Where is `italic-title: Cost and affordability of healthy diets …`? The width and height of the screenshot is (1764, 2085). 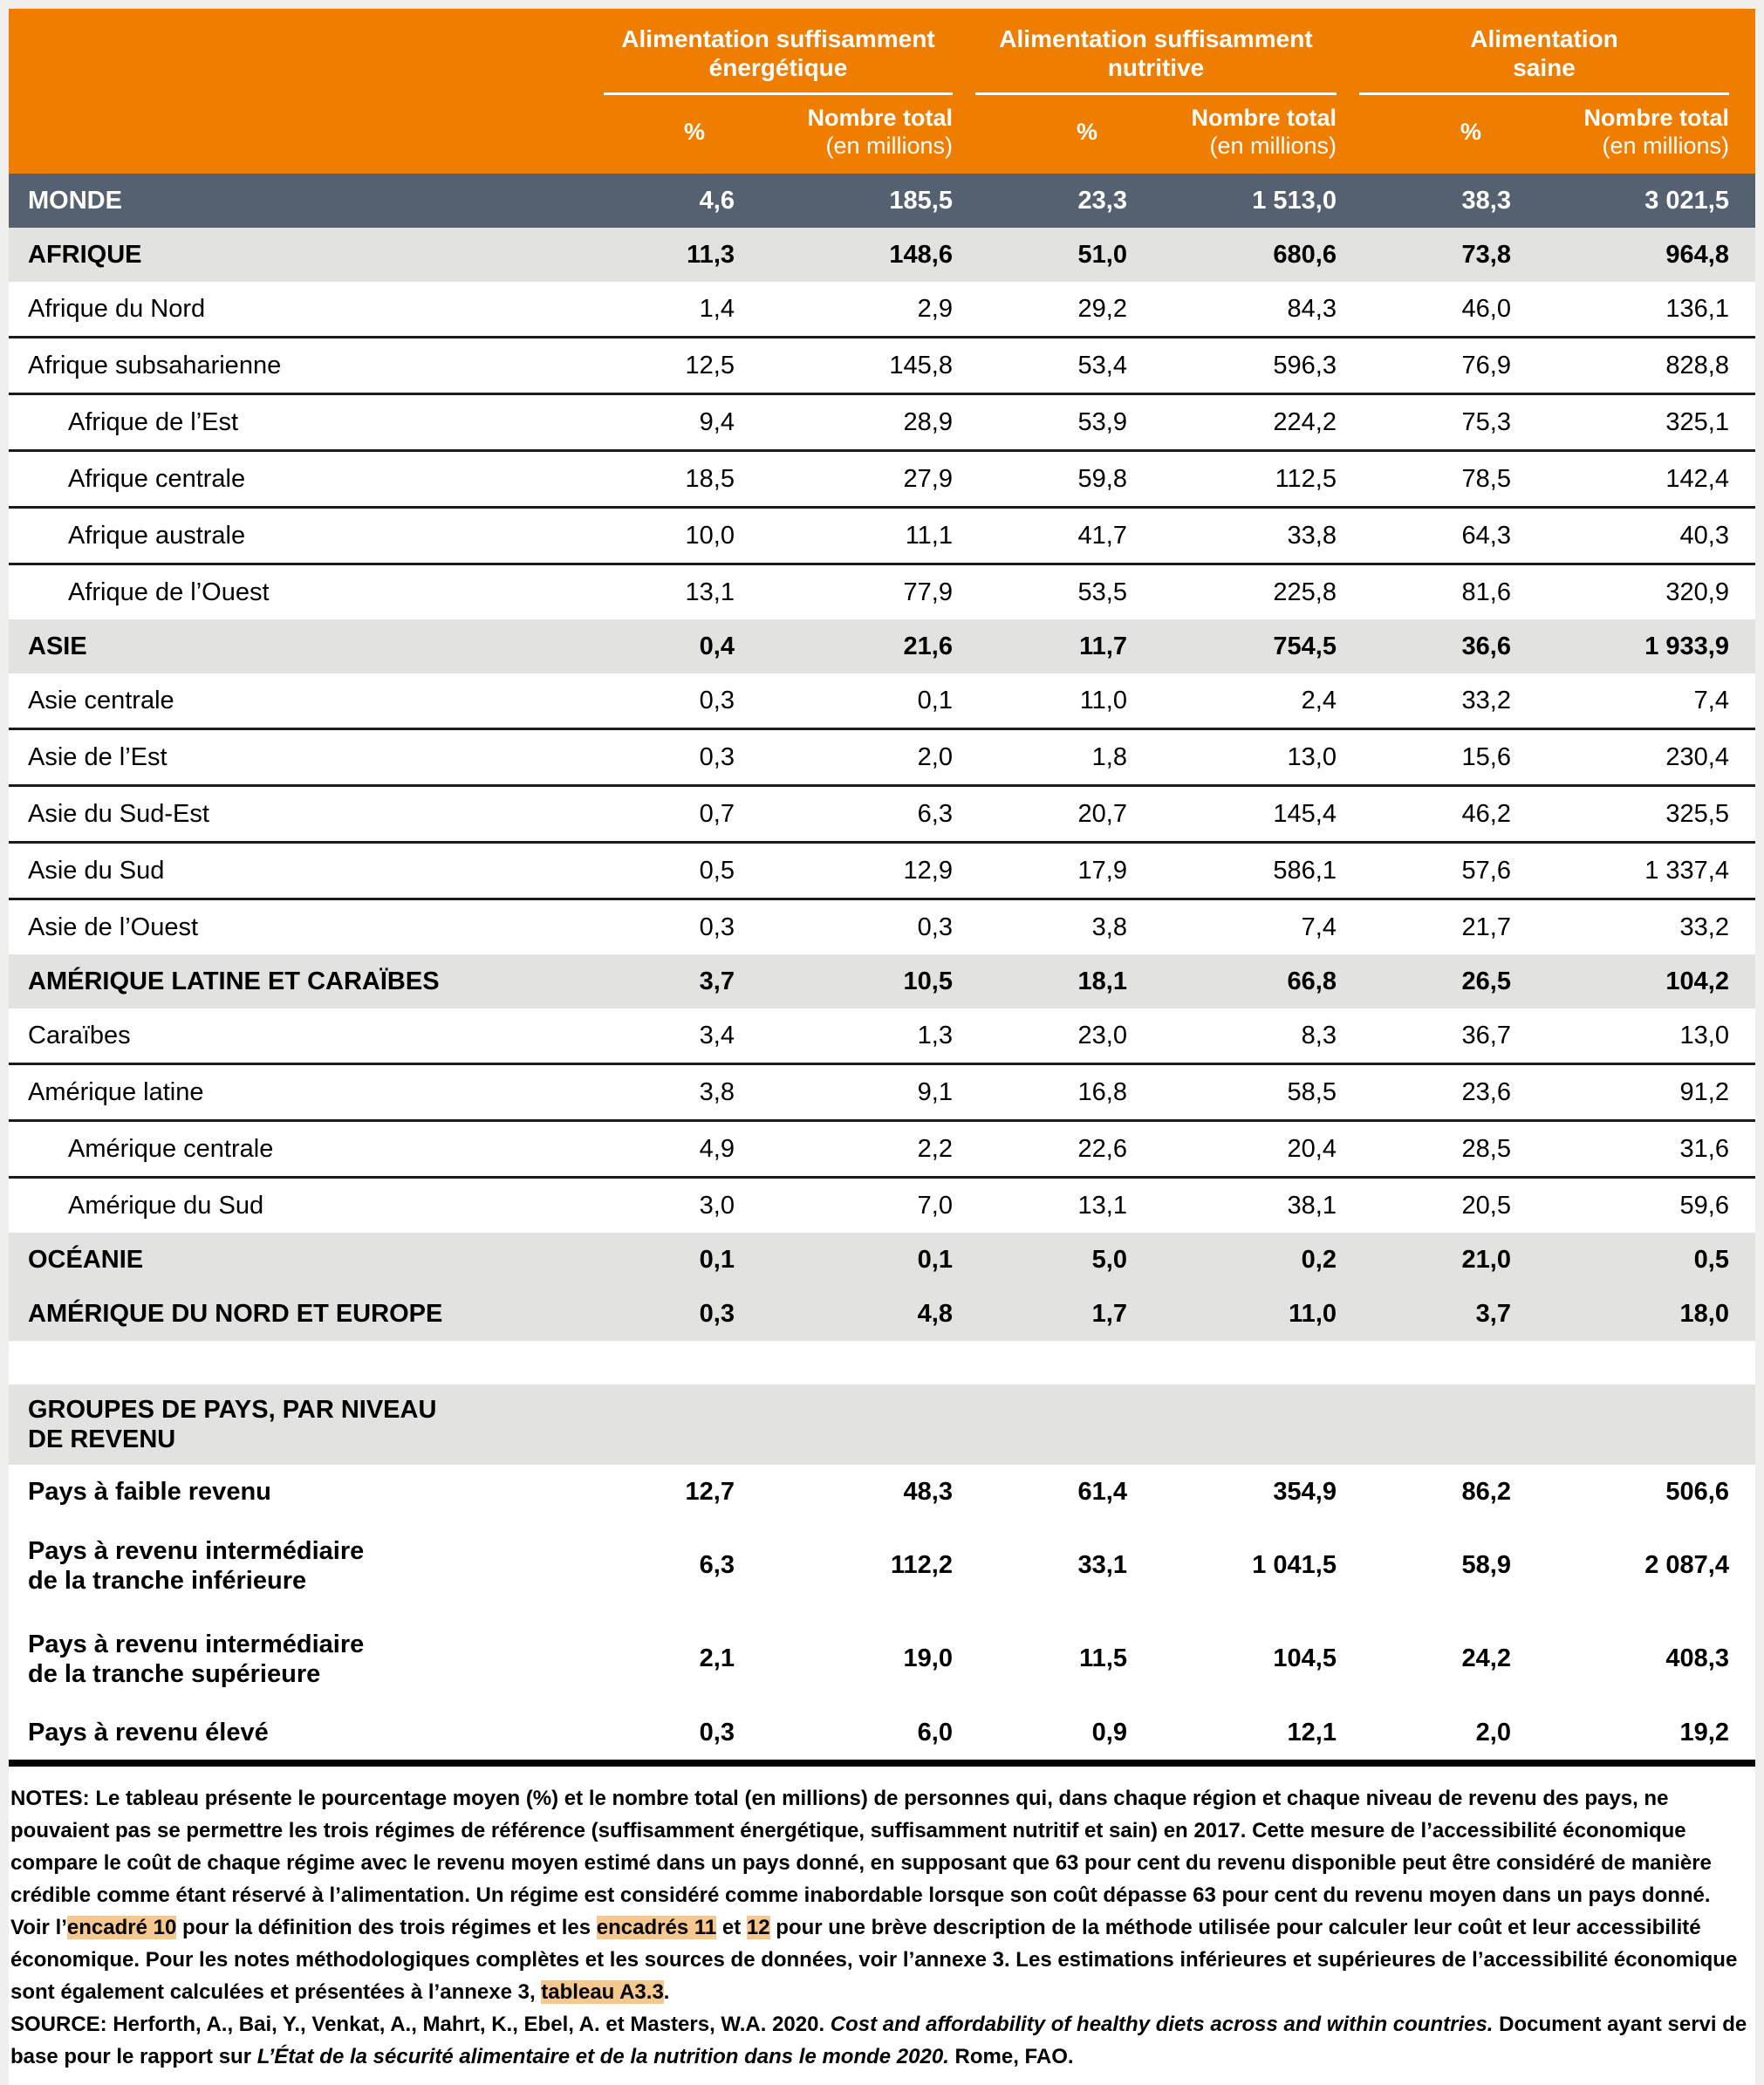 italic-title: Cost and affordability of healthy diets … is located at coordinates (1162, 2025).